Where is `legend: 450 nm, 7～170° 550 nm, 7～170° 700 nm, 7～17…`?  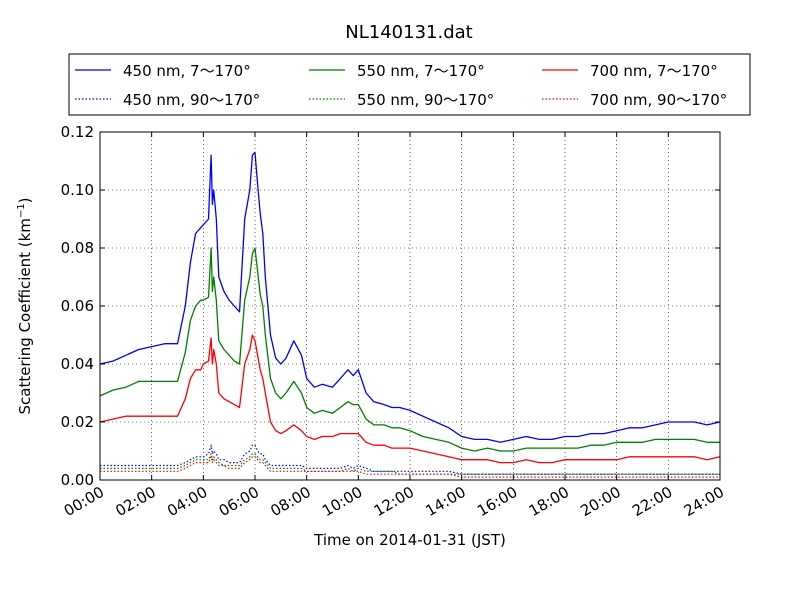
legend: 450 nm, 7～170° 550 nm, 7～170° 700 nm, 7～17… is located at coordinates (409, 84).